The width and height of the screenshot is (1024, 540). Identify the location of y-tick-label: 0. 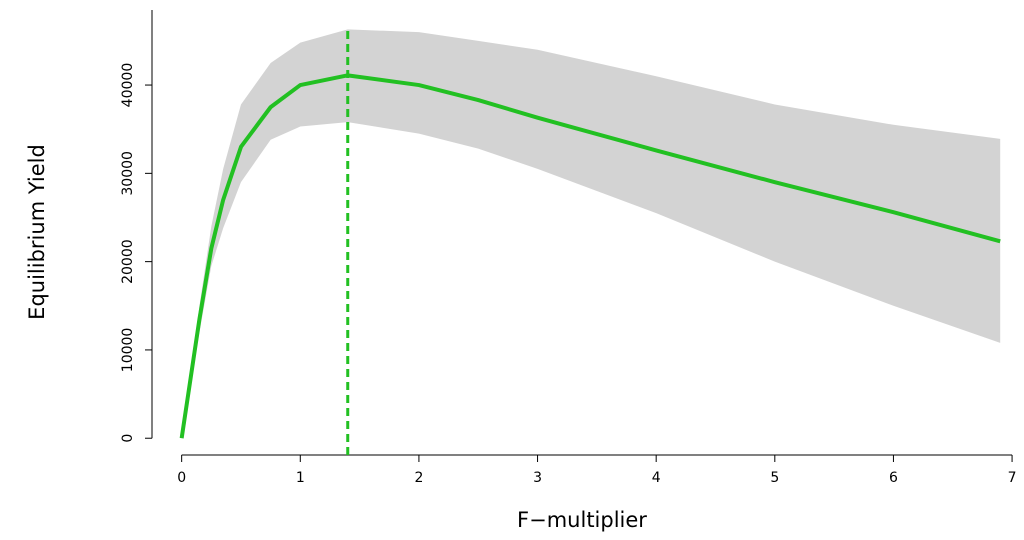
(128, 438).